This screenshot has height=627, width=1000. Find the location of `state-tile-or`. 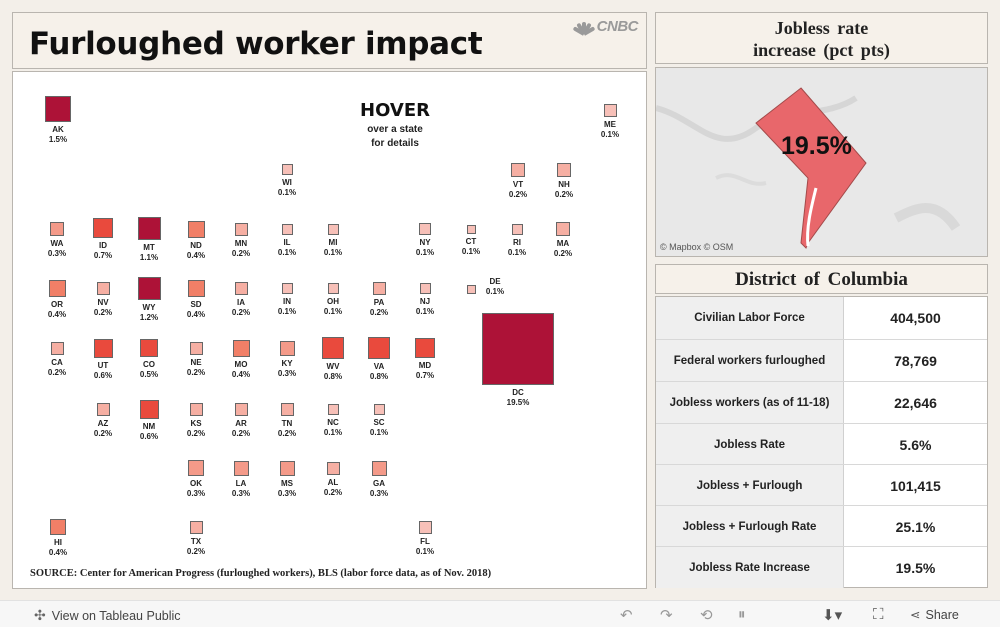

state-tile-or is located at coordinates (57, 288).